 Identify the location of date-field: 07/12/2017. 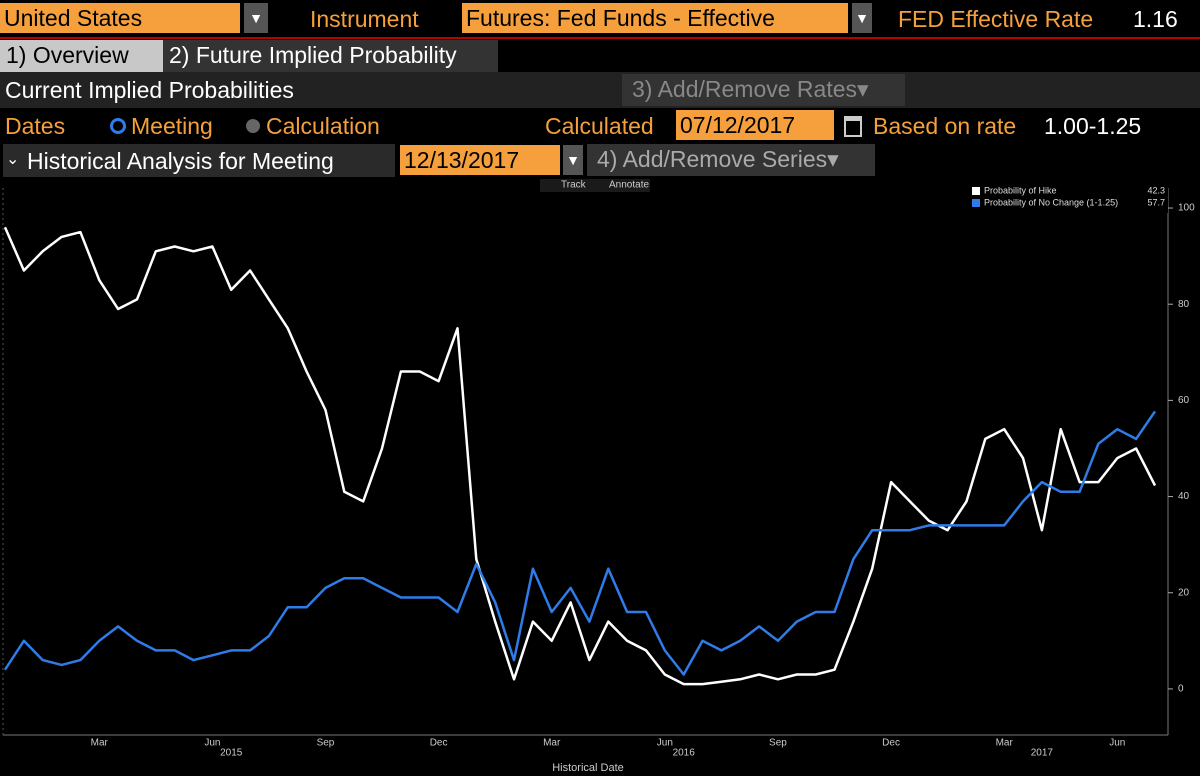
(755, 125).